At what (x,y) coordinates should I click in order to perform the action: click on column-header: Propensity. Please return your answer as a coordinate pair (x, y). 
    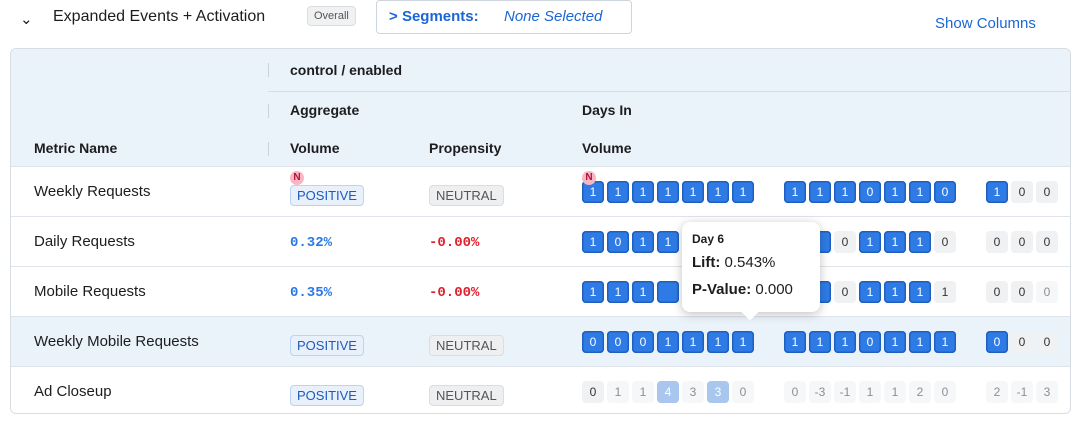
    Looking at the image, I should click on (465, 148).